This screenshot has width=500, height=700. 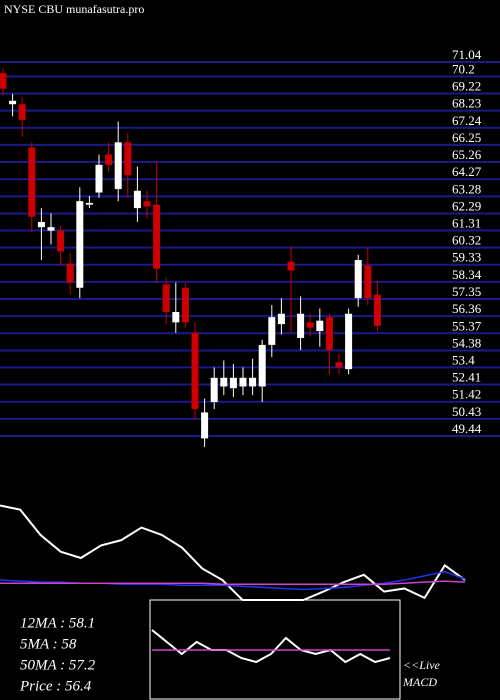 I want to click on y-tick-label: 49.44, so click(x=467, y=428).